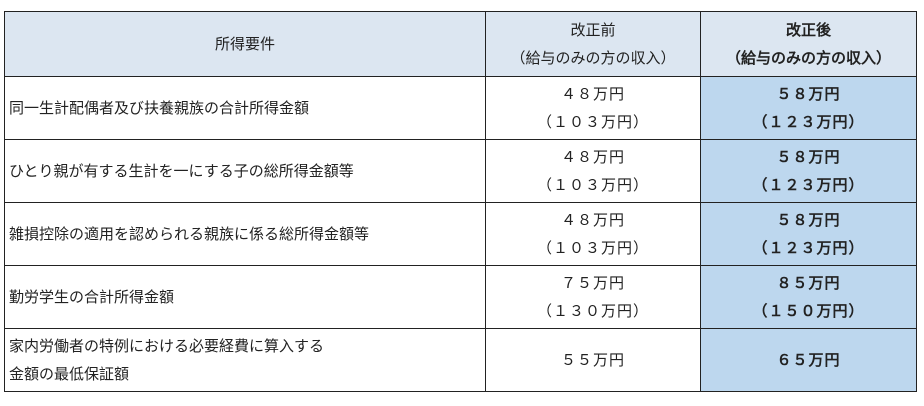 Image resolution: width=924 pixels, height=406 pixels. I want to click on header-requirement-label: 所得要件, so click(244, 44).